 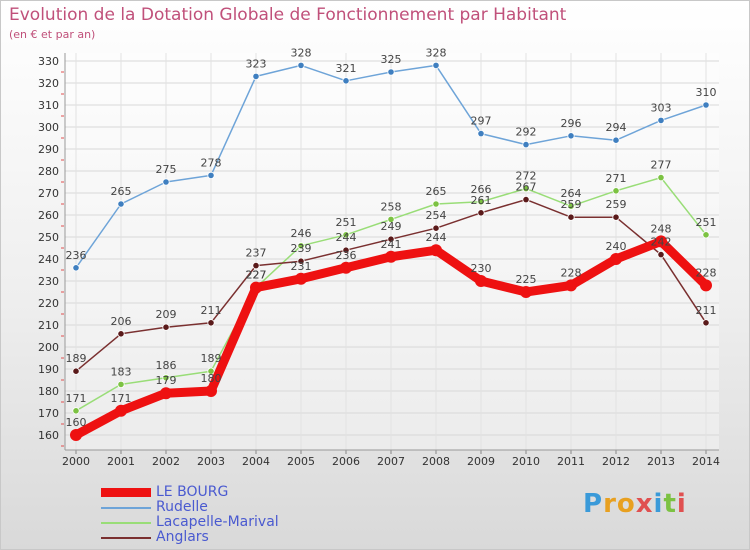 What do you see at coordinates (526, 461) in the screenshot?
I see `x-tick-label: 2010` at bounding box center [526, 461].